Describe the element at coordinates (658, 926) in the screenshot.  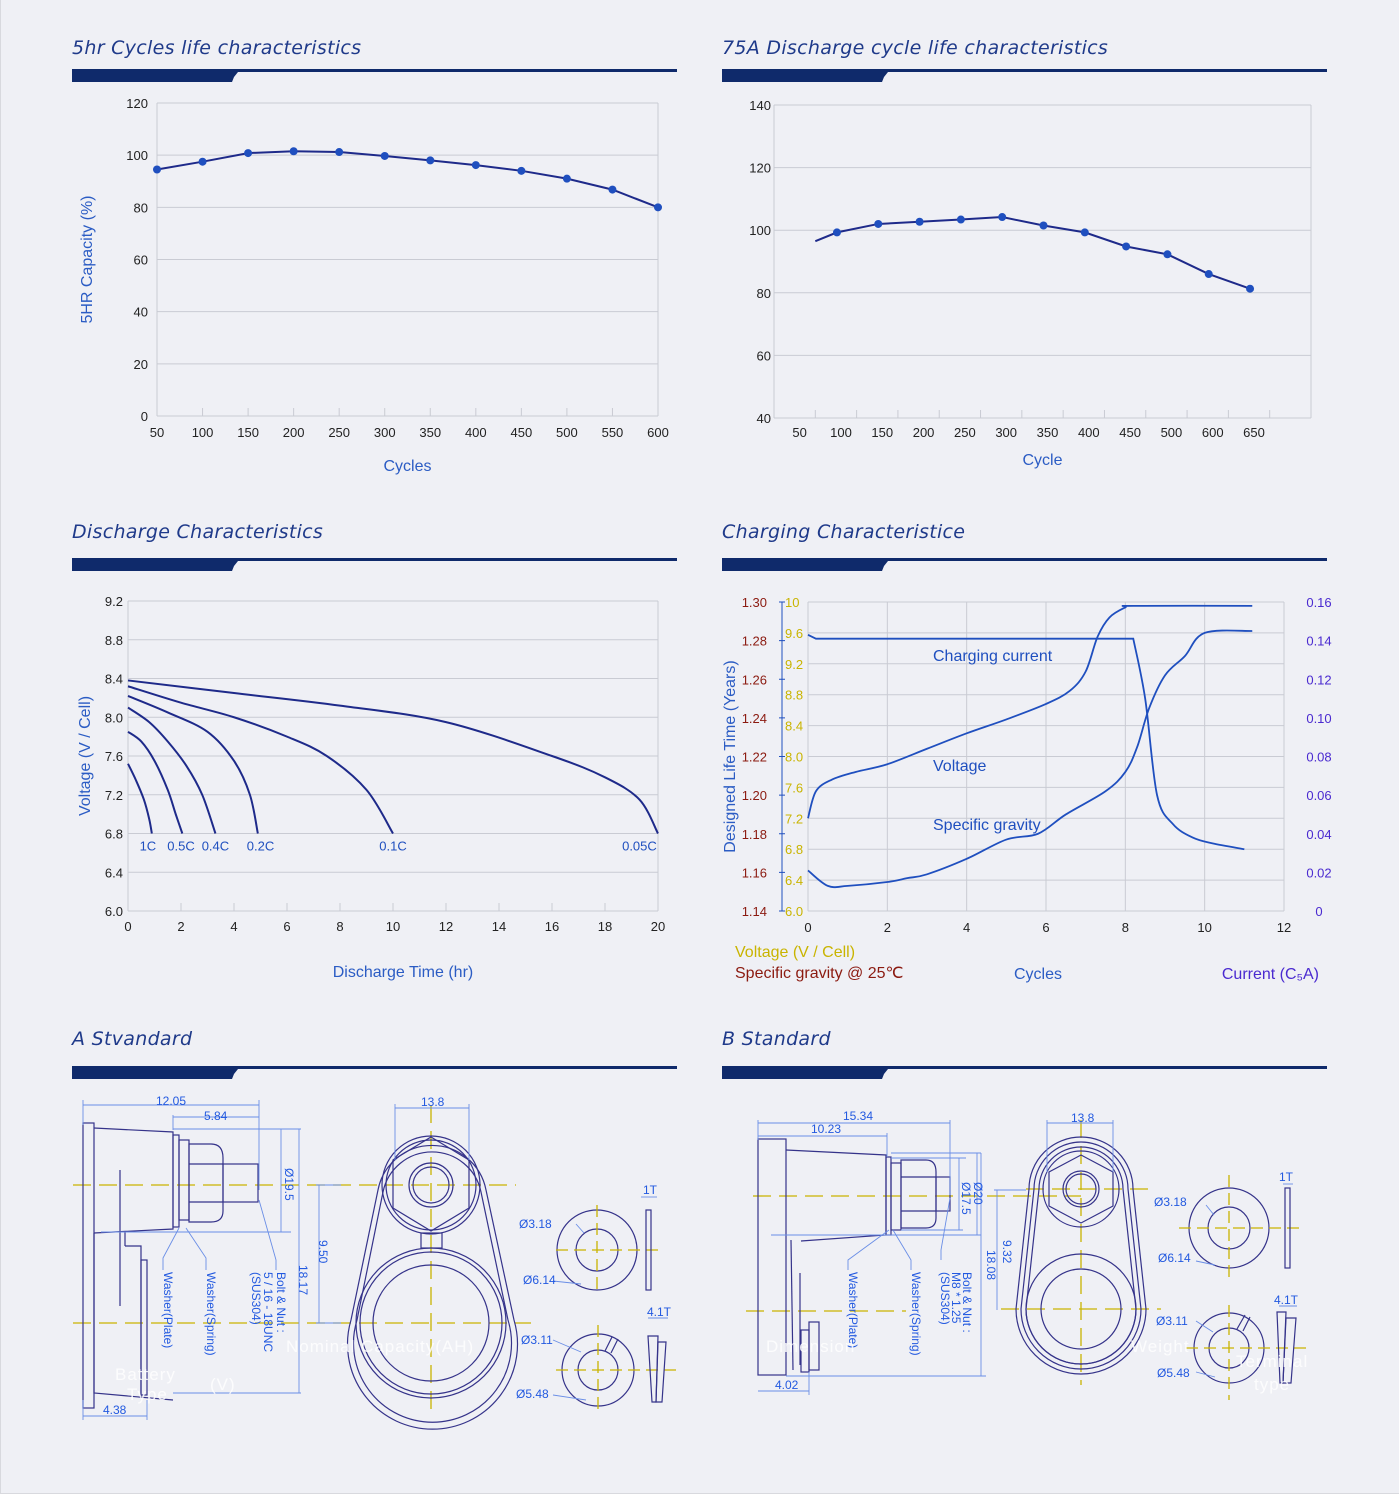
I see `x-tick-label: 20` at that location.